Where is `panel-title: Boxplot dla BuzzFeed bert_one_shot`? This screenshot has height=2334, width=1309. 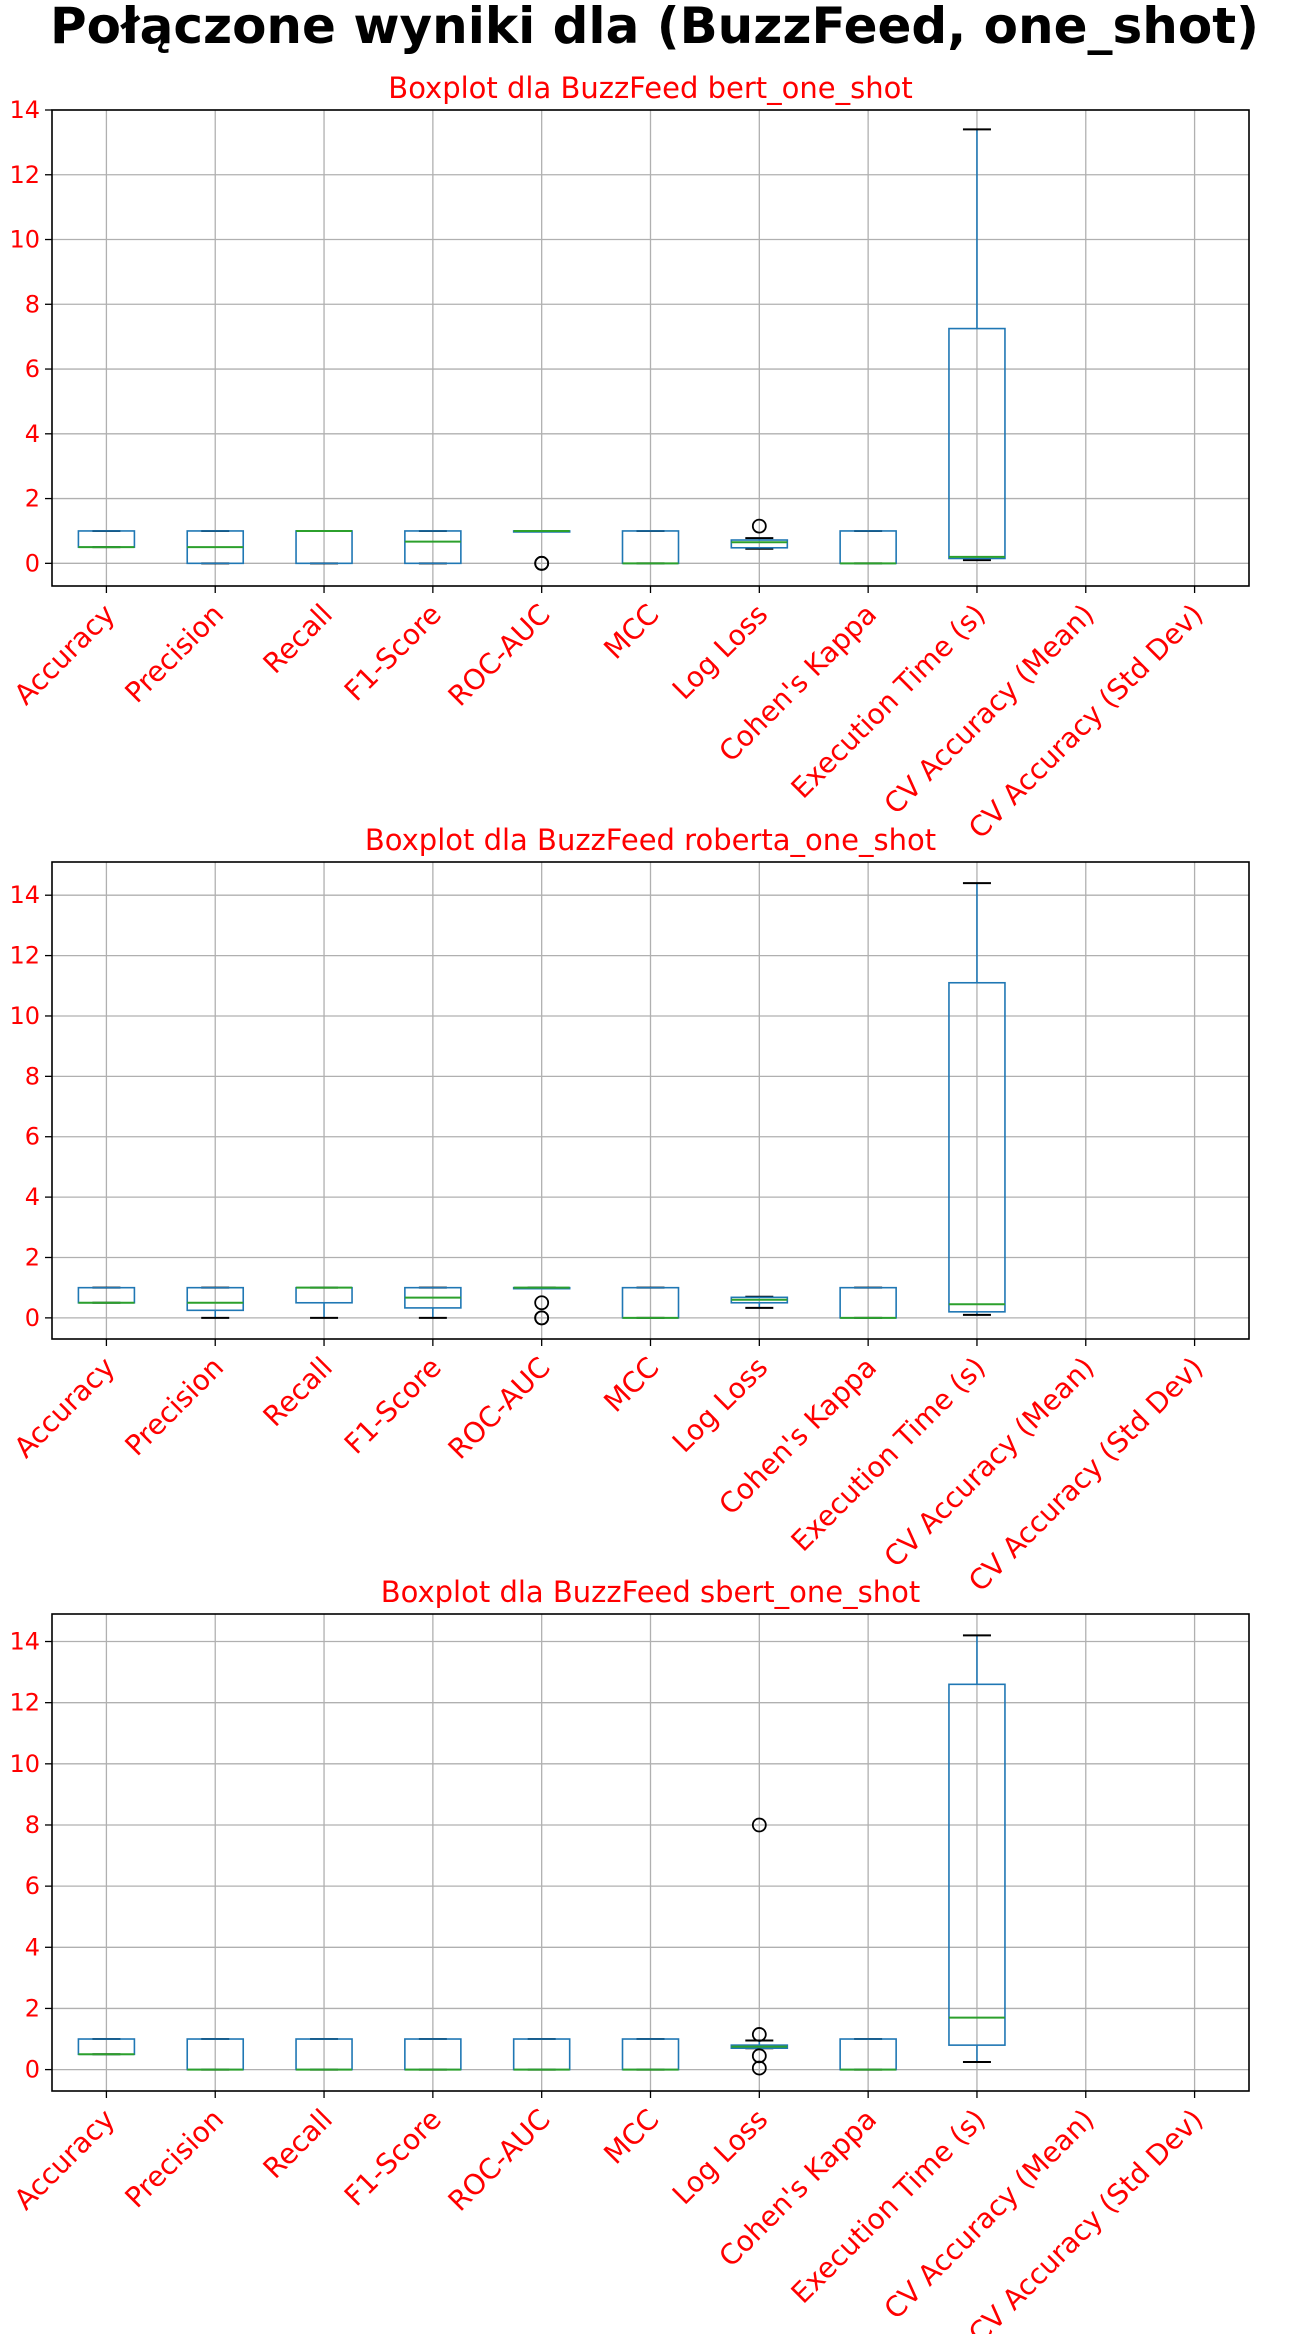
panel-title: Boxplot dla BuzzFeed bert_one_shot is located at coordinates (650, 88).